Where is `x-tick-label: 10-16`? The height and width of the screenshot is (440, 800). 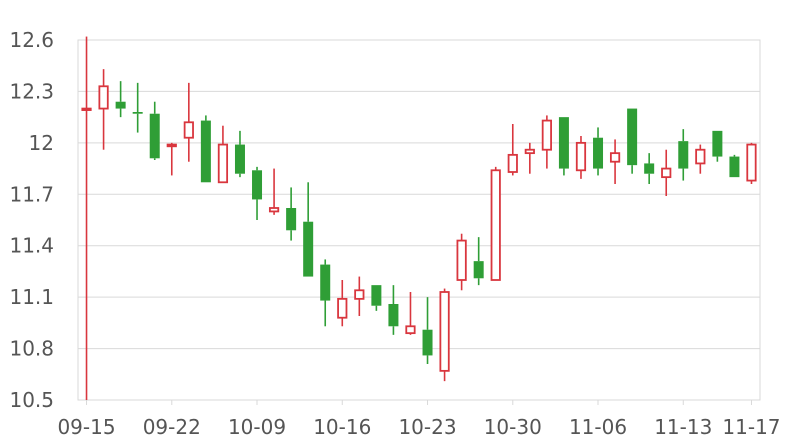
x-tick-label: 10-16 is located at coordinates (342, 427).